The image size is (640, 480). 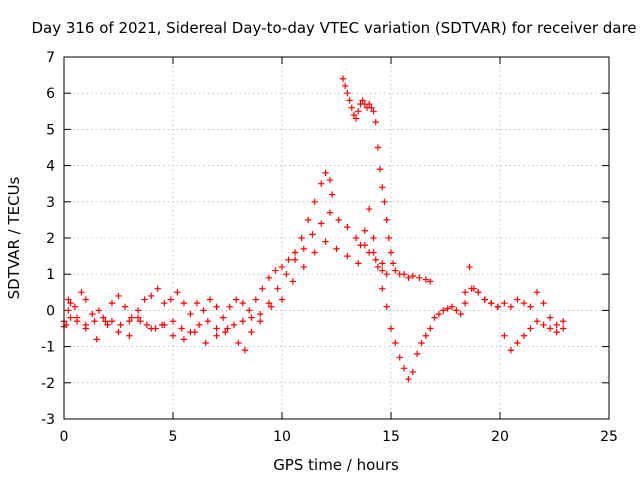 What do you see at coordinates (225, 296) in the screenshot?
I see `series-track-c` at bounding box center [225, 296].